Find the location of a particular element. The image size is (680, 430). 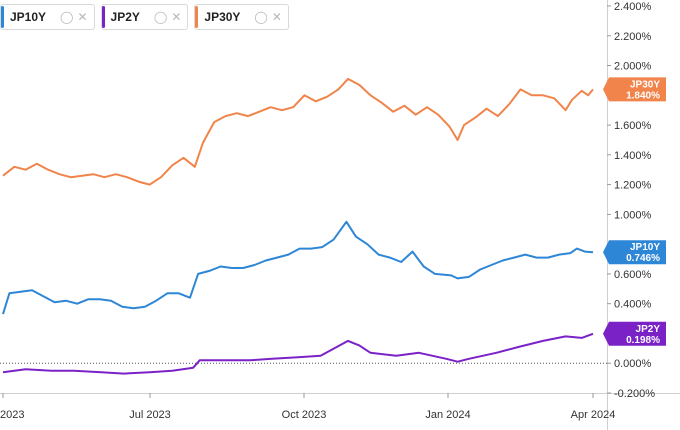

y-tick-label: 0.000% is located at coordinates (633, 364).